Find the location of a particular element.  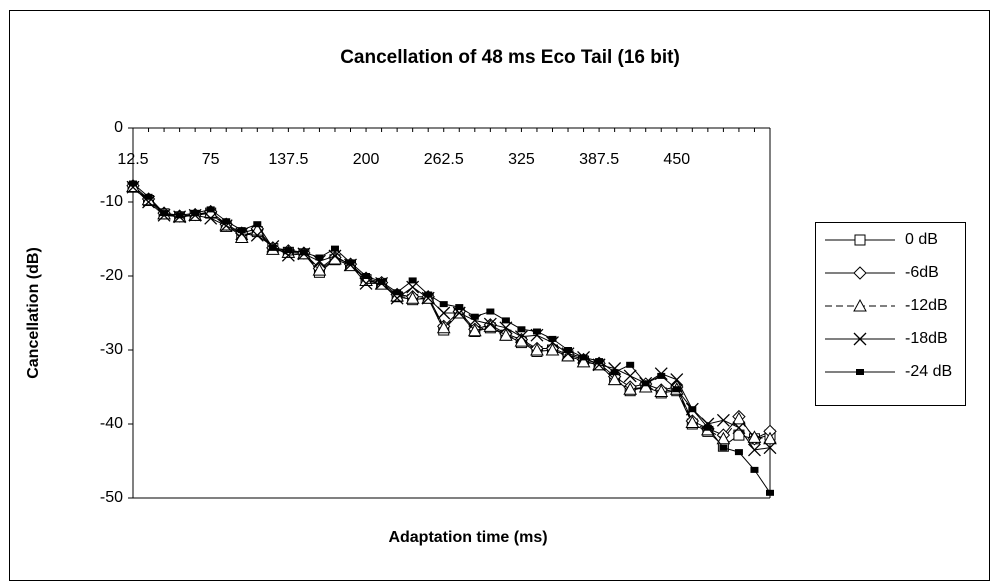

x-tick-label: 12.5 is located at coordinates (132, 159).